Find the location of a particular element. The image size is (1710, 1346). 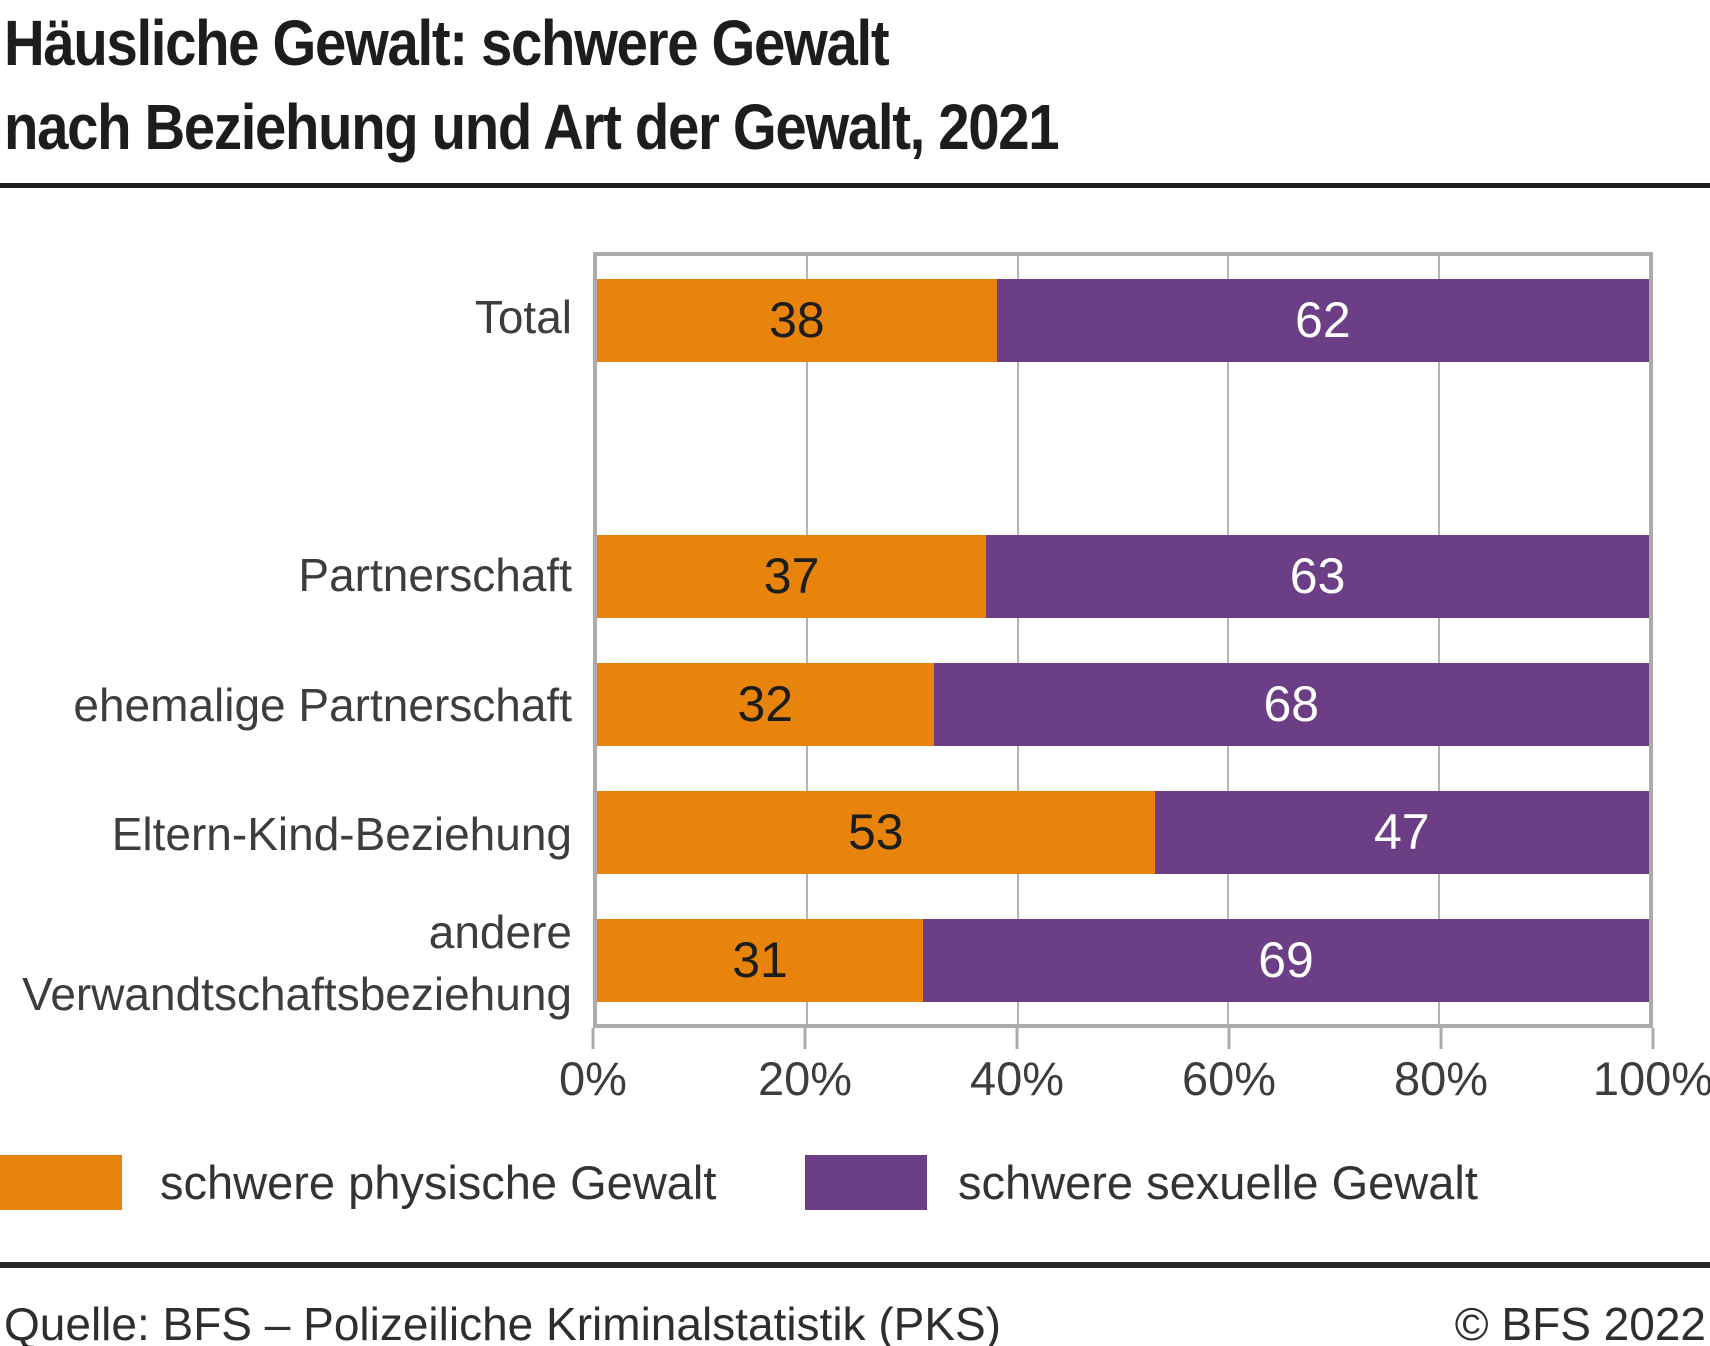

footer-divider is located at coordinates (855, 1265).